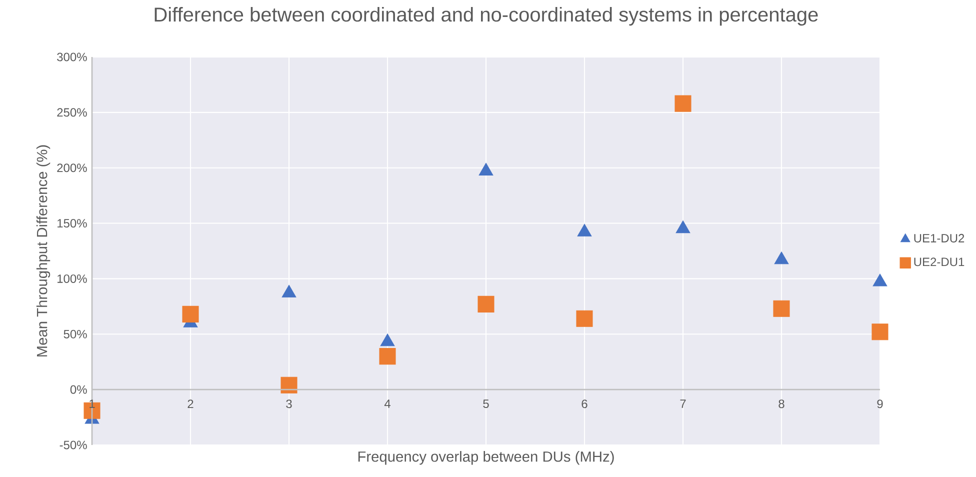 Image resolution: width=976 pixels, height=477 pixels. Describe the element at coordinates (78, 389) in the screenshot. I see `y-tick-label: 0%` at that location.